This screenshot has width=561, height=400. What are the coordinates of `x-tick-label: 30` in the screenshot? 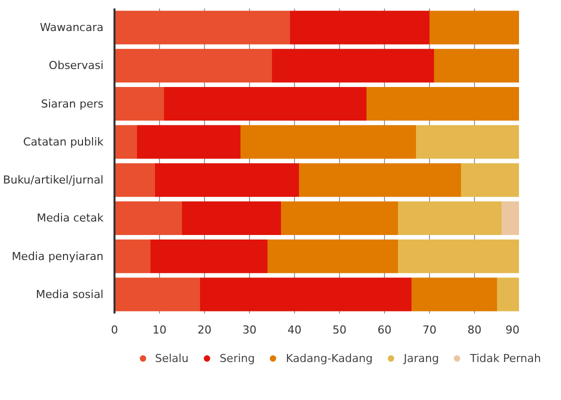 It's located at (249, 330).